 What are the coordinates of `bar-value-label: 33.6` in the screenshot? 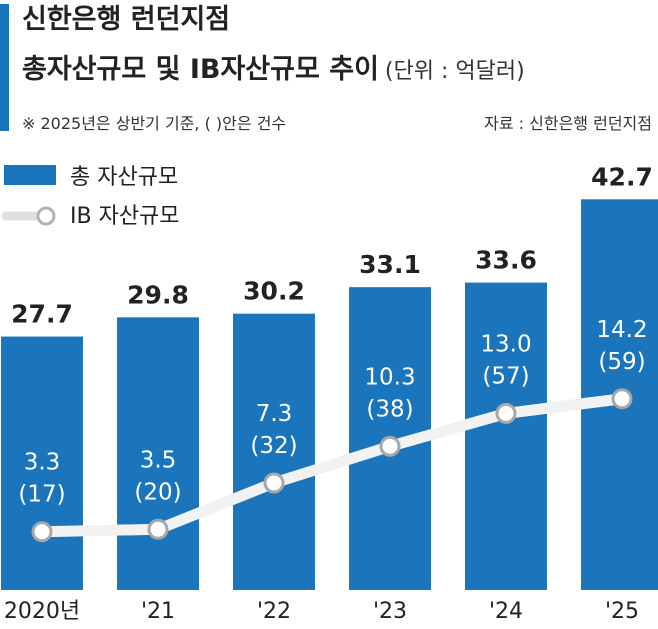 It's located at (506, 260).